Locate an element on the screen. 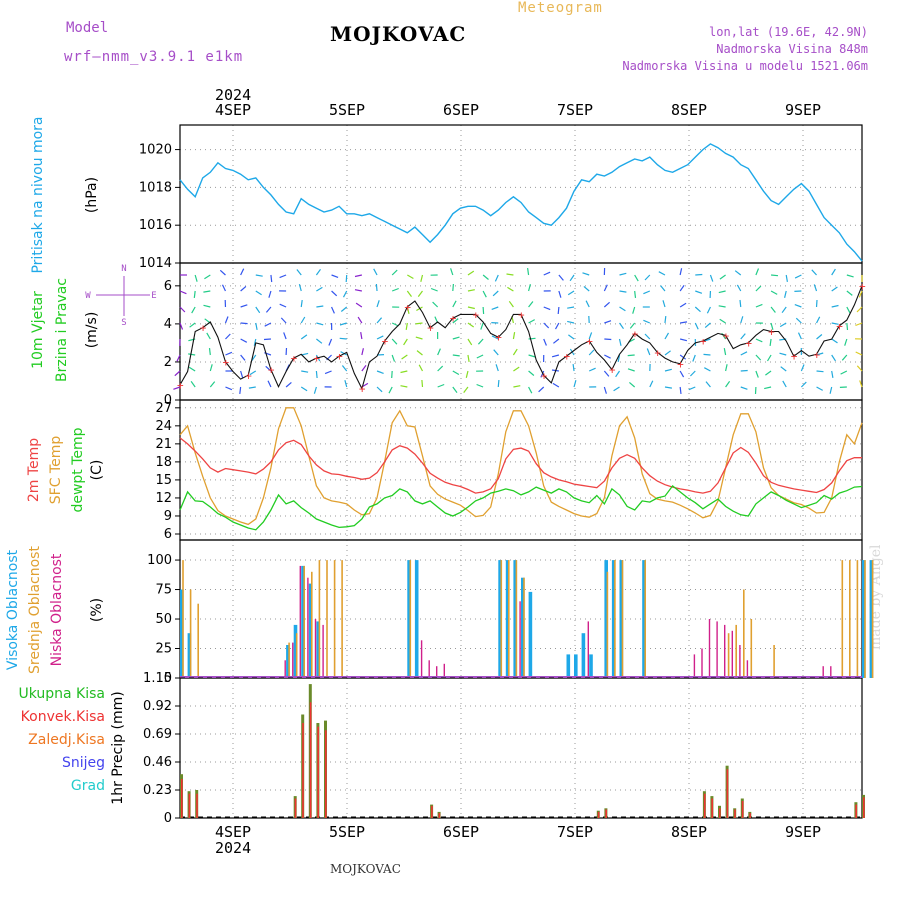 This screenshot has width=900, height=900. y-tick-label: 2 is located at coordinates (168, 362).